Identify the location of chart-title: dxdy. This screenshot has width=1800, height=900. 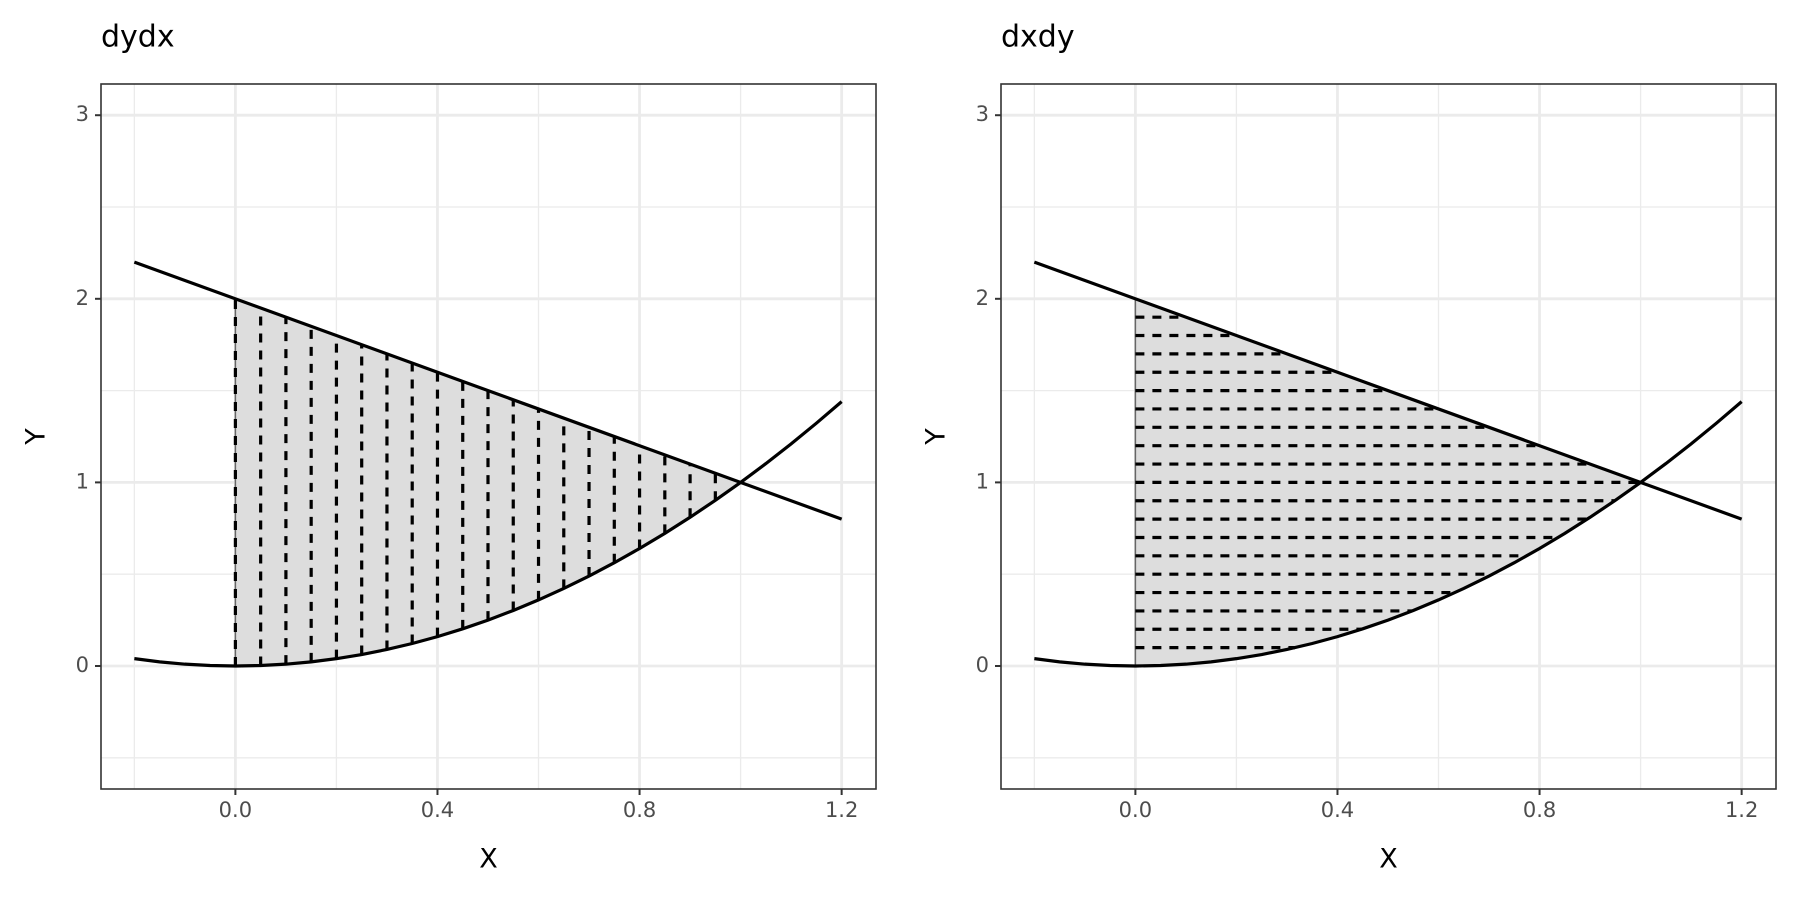
(1038, 37).